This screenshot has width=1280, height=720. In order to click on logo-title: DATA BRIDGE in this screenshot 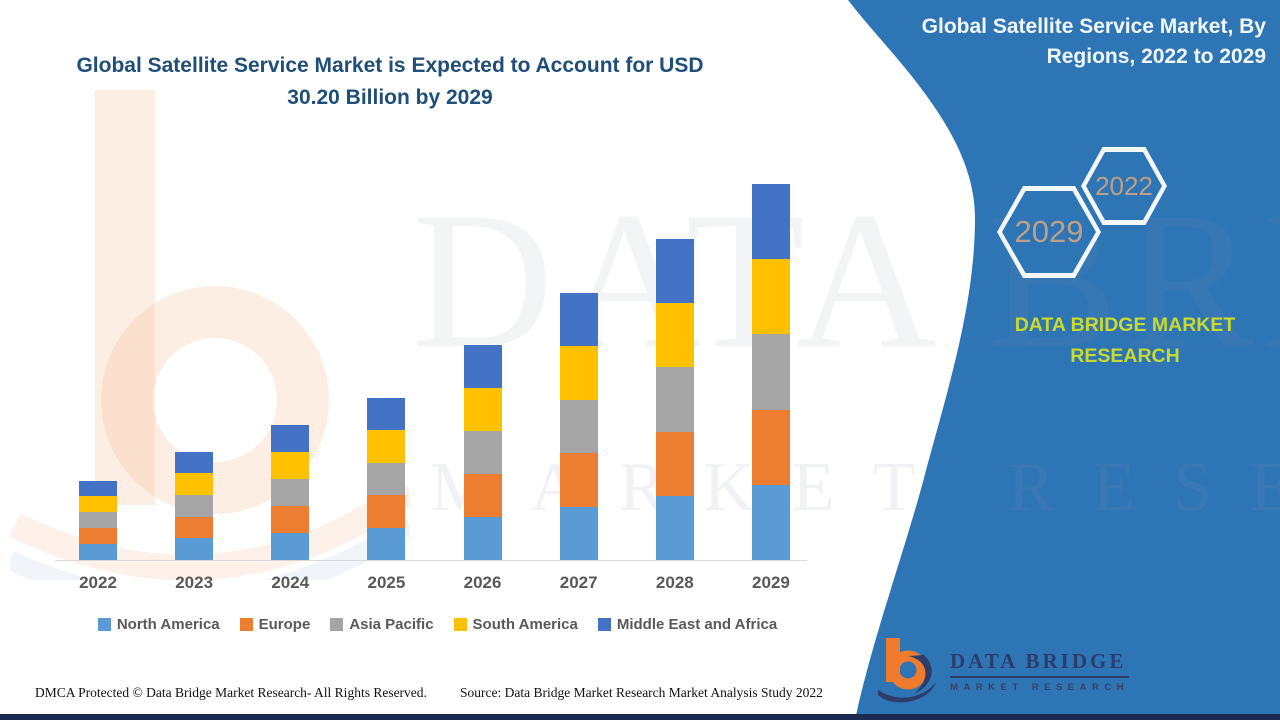, I will do `click(1040, 663)`.